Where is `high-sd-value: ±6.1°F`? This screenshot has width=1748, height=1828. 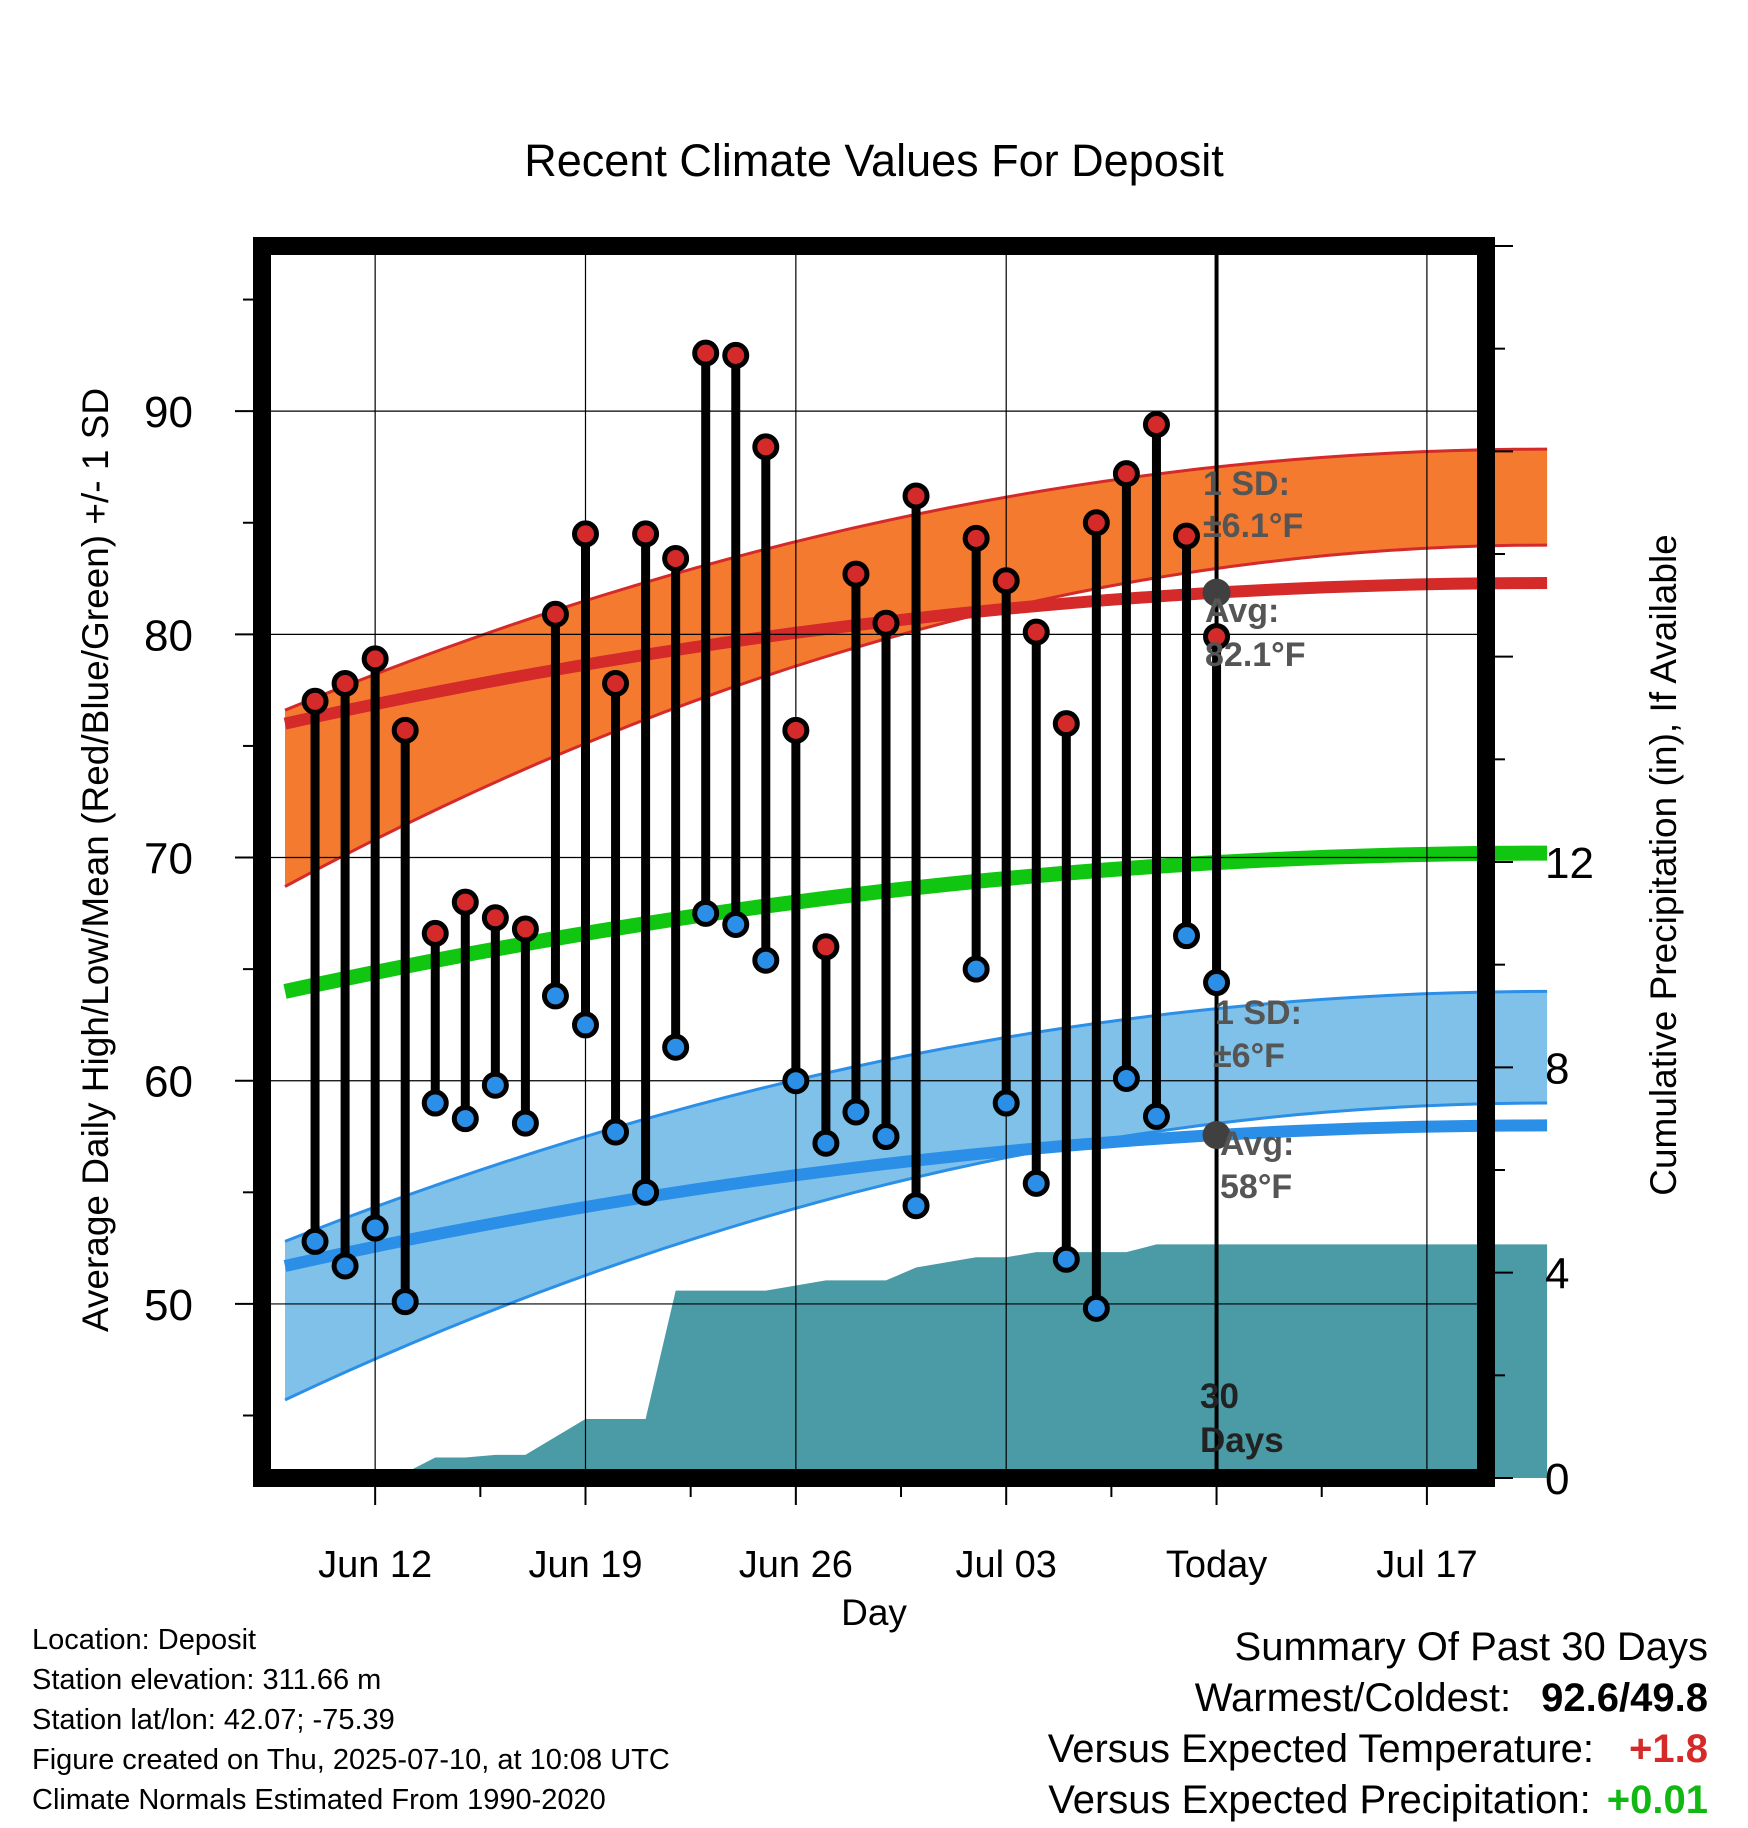 high-sd-value: ±6.1°F is located at coordinates (1253, 526).